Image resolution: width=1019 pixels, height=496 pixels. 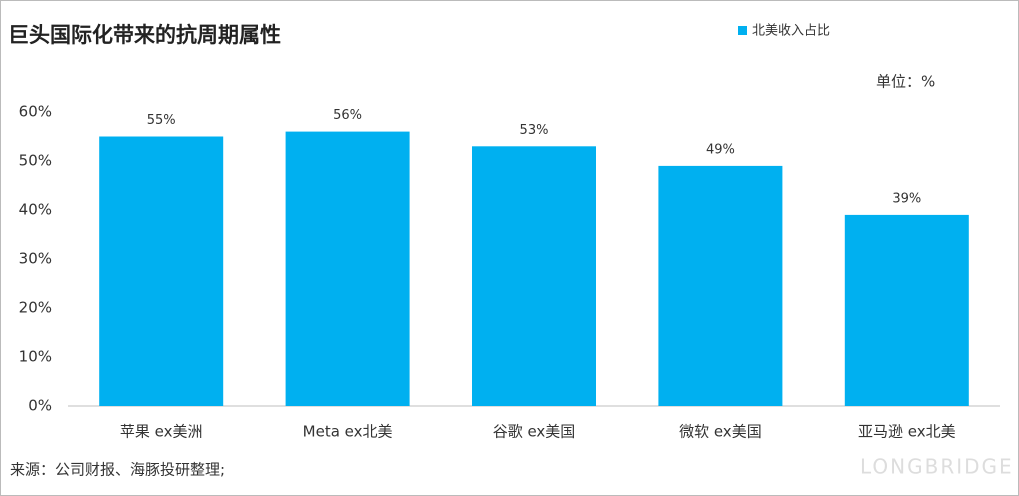 What do you see at coordinates (35, 357) in the screenshot?
I see `y-tick-label: 10%` at bounding box center [35, 357].